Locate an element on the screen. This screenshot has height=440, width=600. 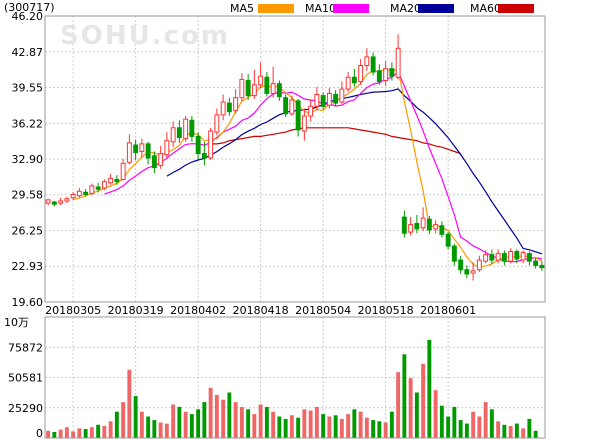
price-tick-label: 32.90 is located at coordinates (28, 159).